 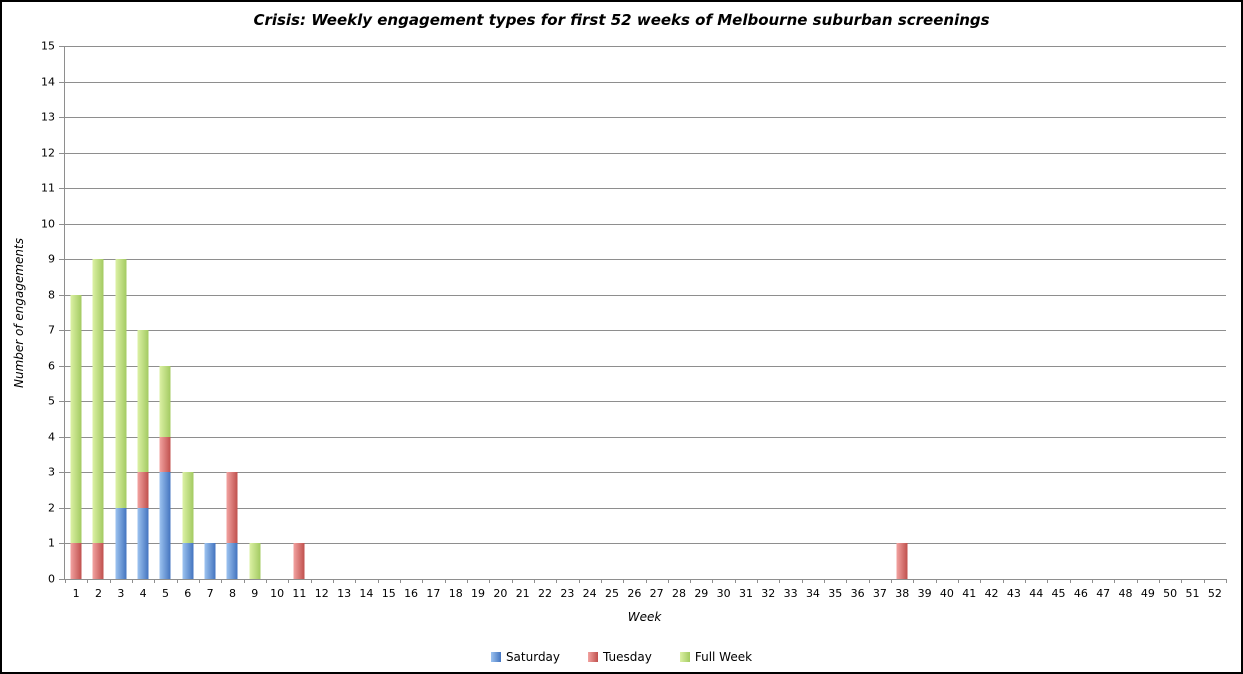 What do you see at coordinates (478, 593) in the screenshot?
I see `x-tick-label: 19` at bounding box center [478, 593].